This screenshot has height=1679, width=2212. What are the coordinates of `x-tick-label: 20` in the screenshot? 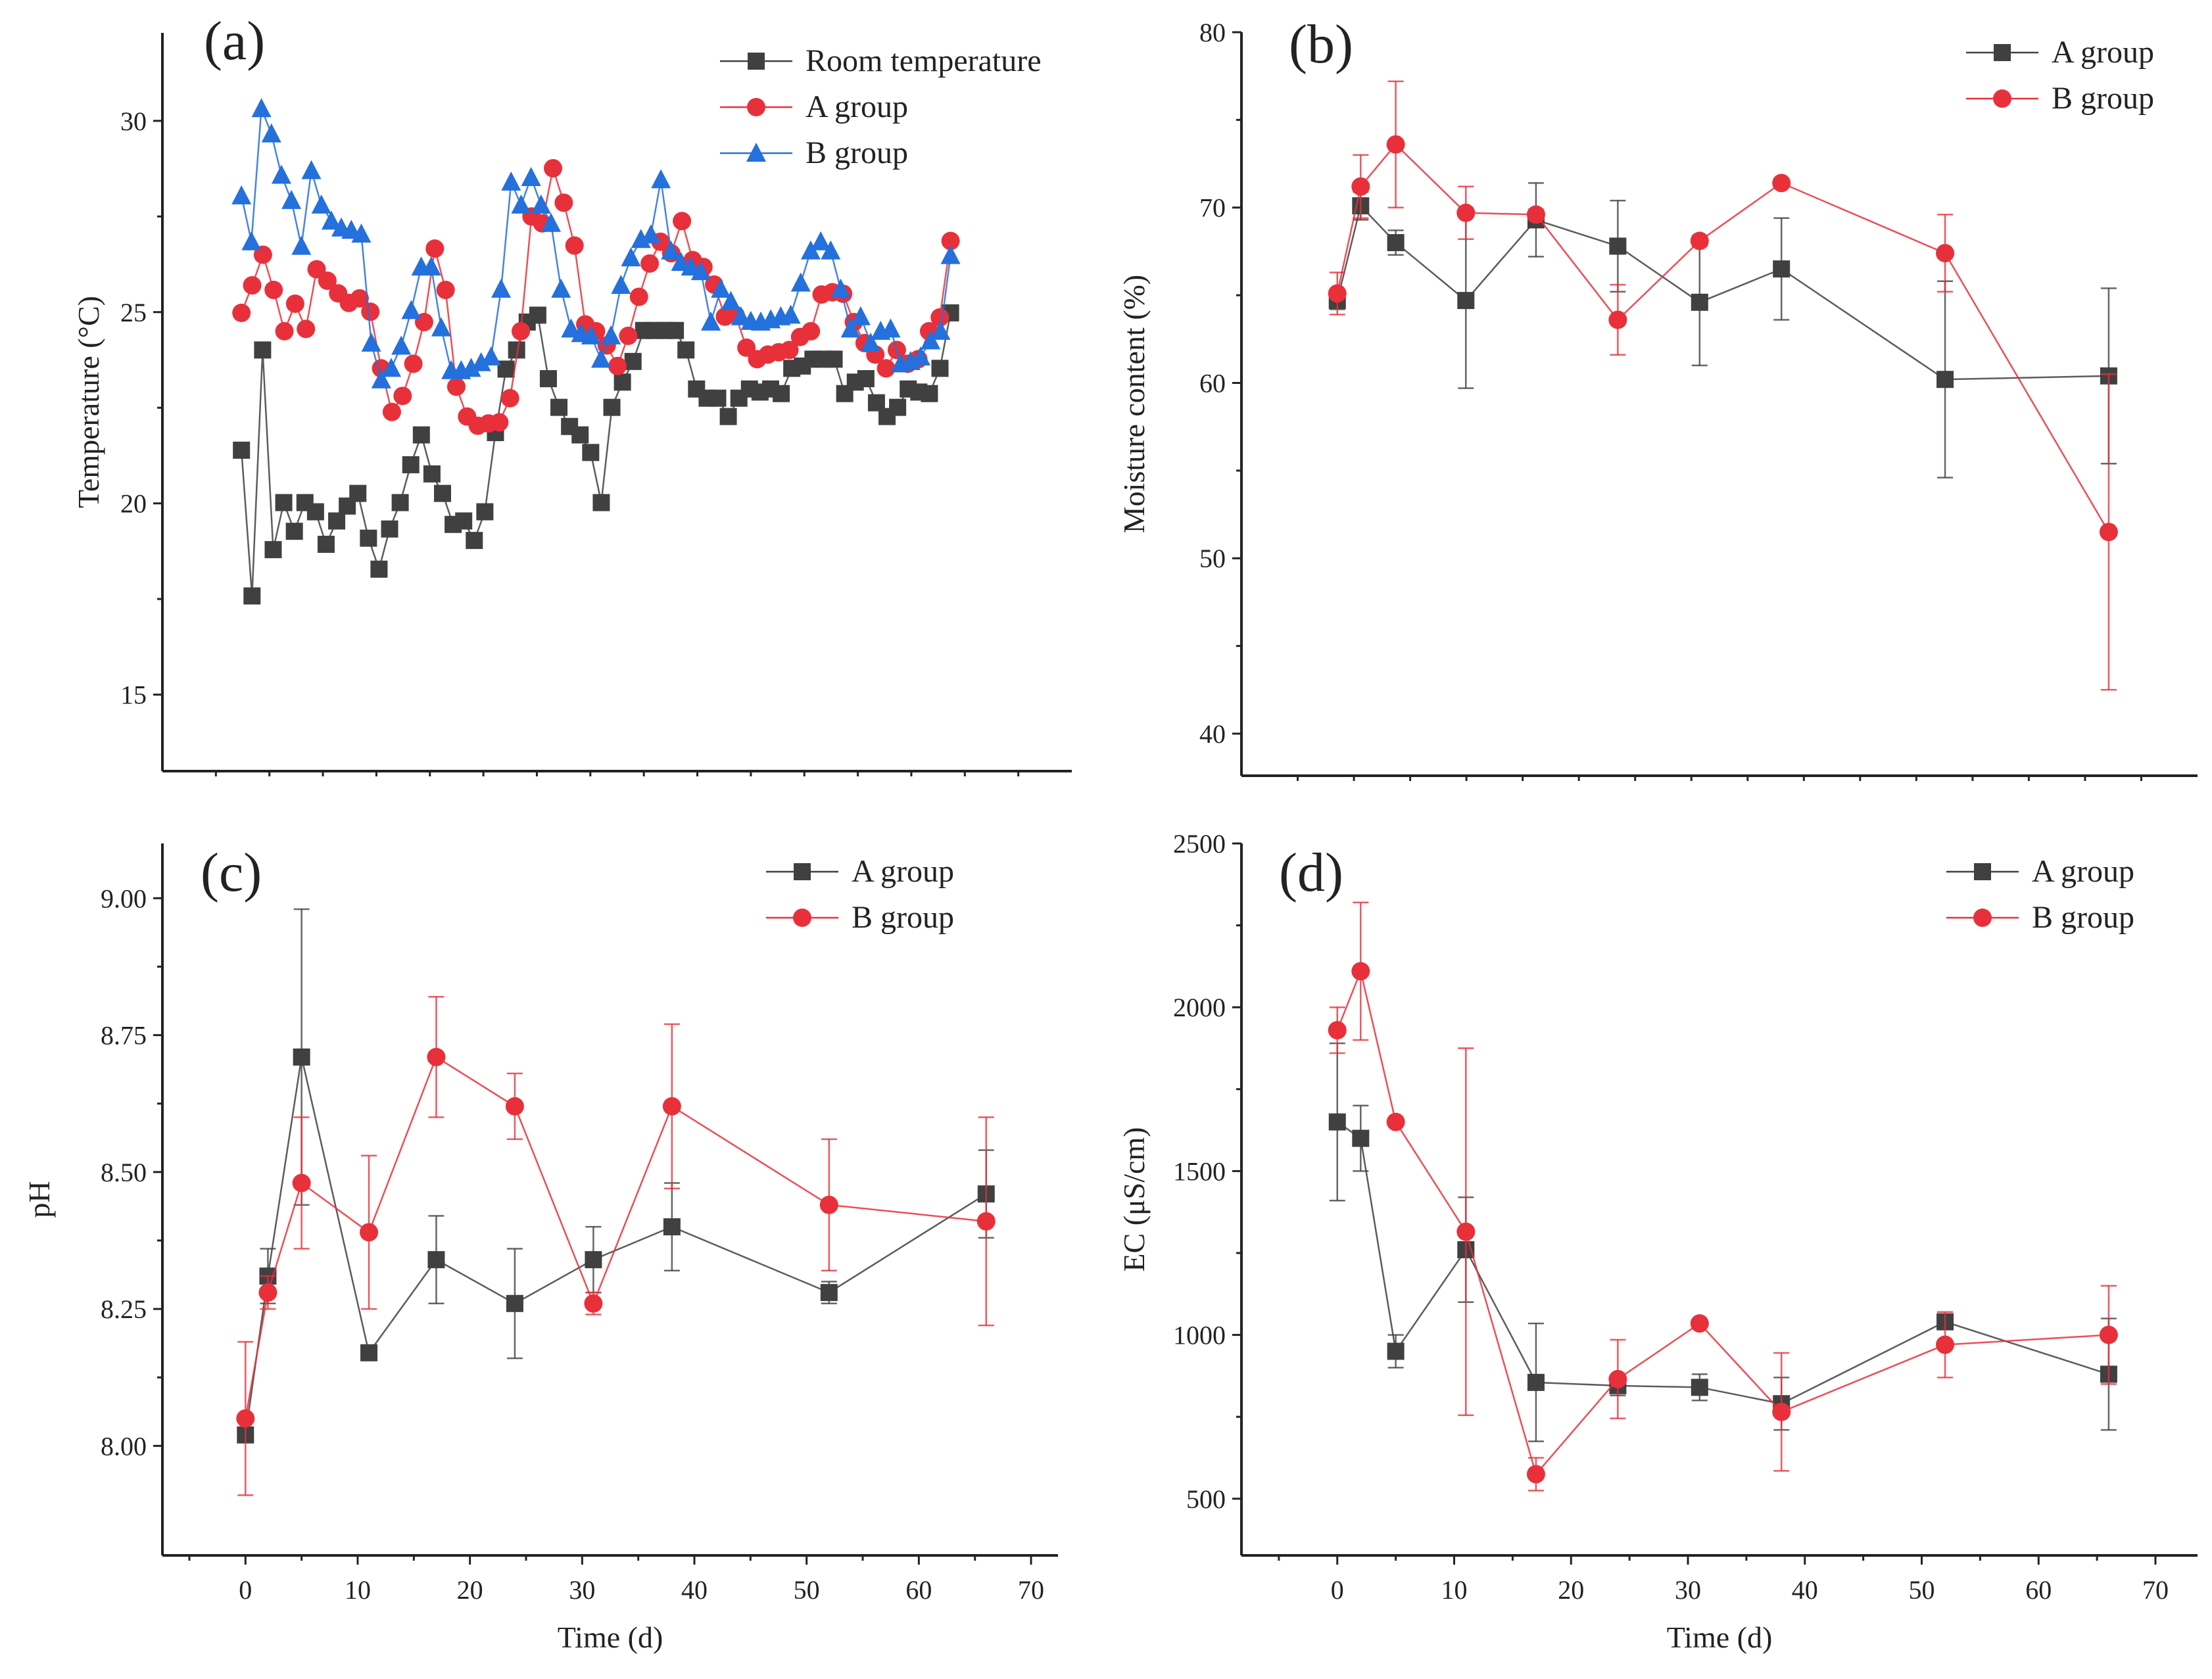 It's located at (470, 1590).